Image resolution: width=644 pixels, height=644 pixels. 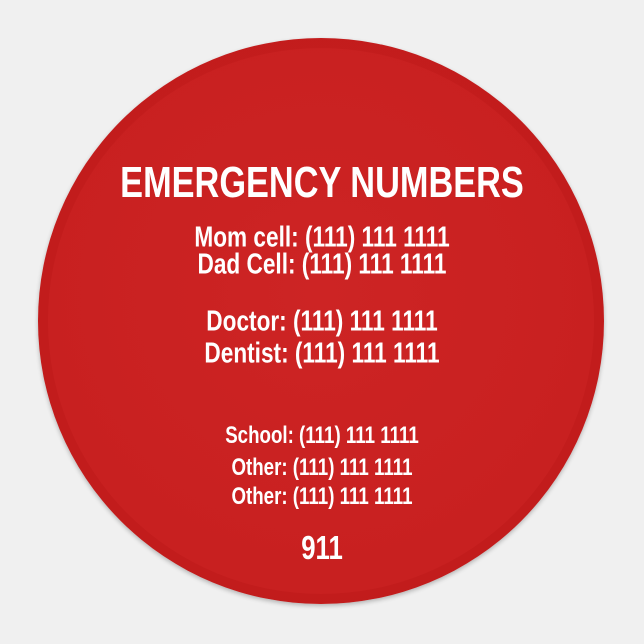 What do you see at coordinates (322, 264) in the screenshot?
I see `contact-dad: Dad Cell: (111) 111 1111` at bounding box center [322, 264].